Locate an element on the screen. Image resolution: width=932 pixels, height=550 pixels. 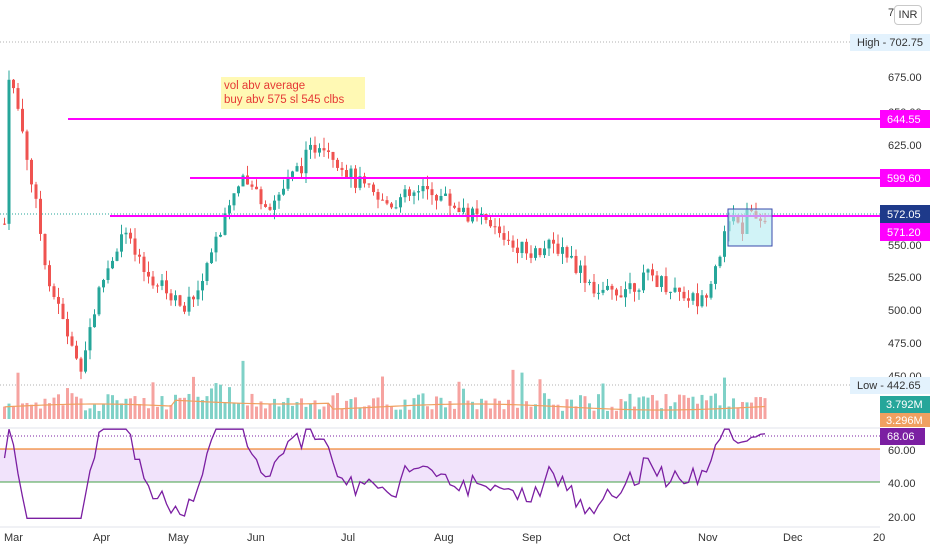
svg-text: 599.60 is located at coordinates (904, 179).